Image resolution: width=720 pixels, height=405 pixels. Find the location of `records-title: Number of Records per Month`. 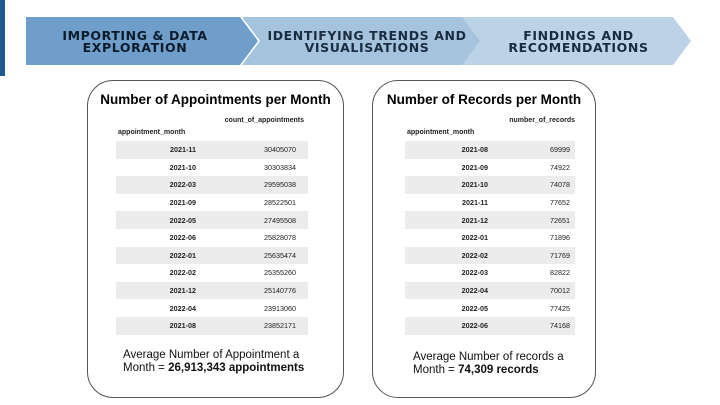

records-title: Number of Records per Month is located at coordinates (484, 99).